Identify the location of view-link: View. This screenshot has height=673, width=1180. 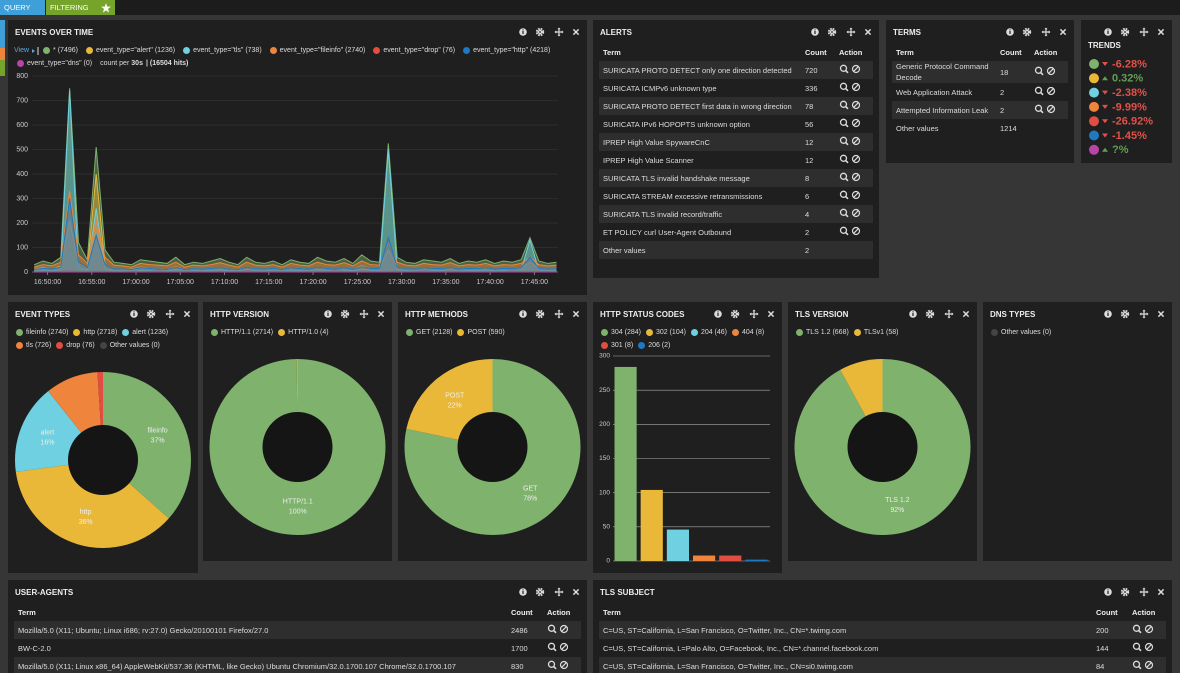
(22, 50).